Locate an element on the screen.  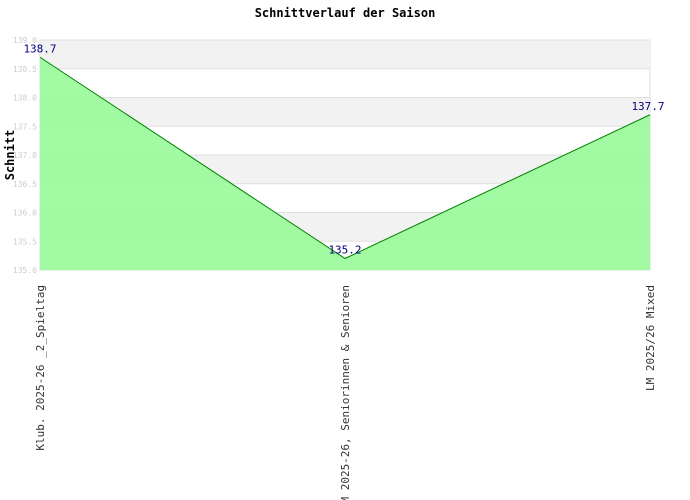
x-tick-label: LM 2025/26 Mixed is located at coordinates (650, 338).